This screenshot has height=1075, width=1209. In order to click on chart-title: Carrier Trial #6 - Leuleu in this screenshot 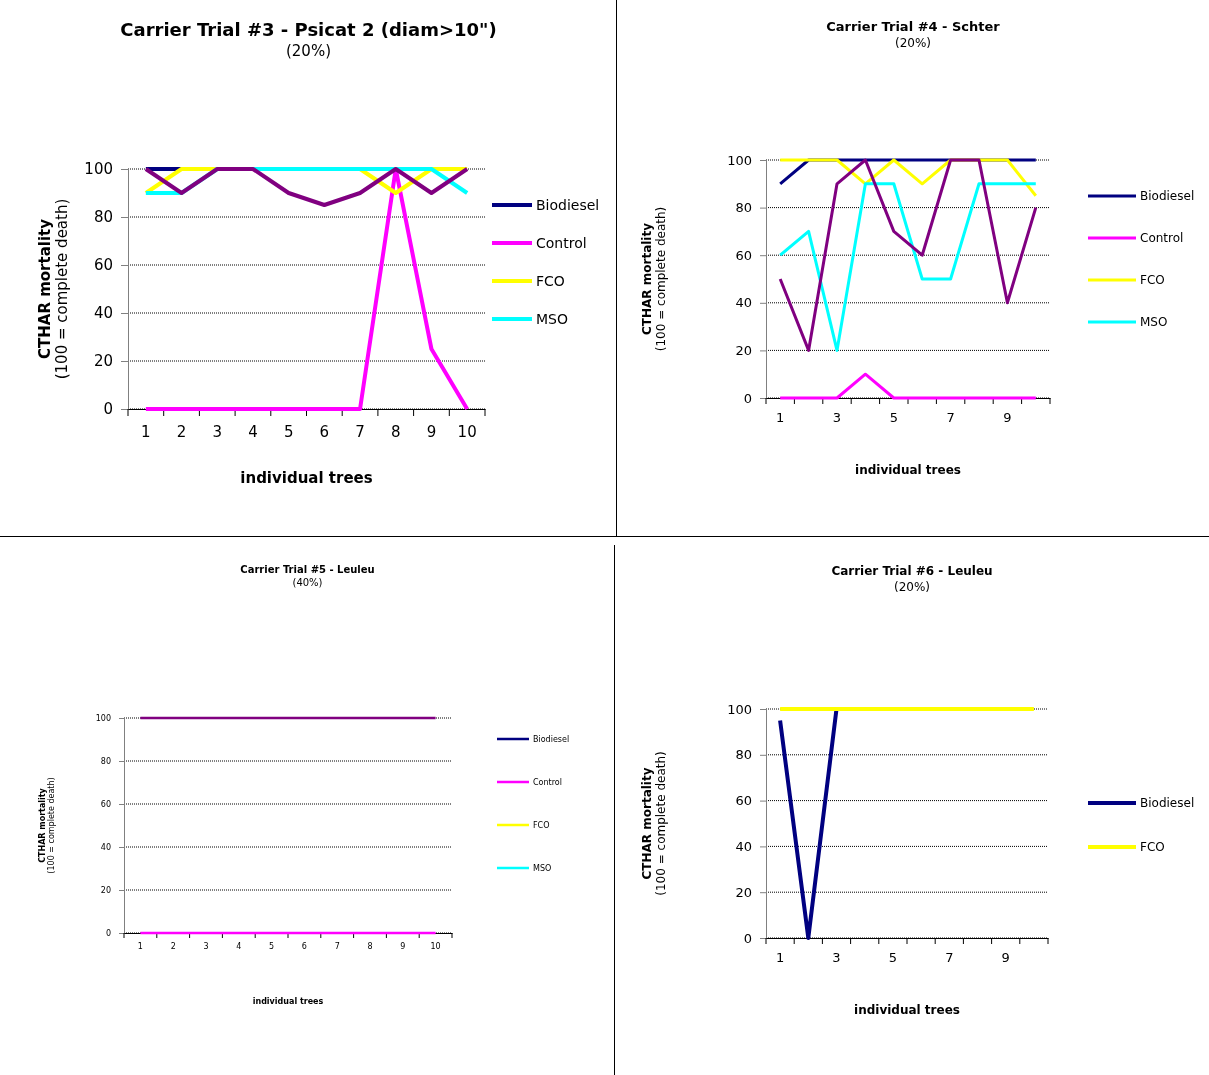, I will do `click(912, 571)`.